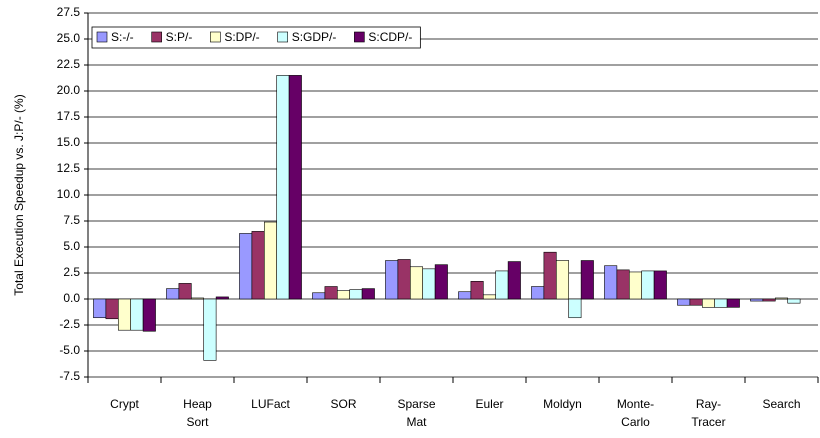 This screenshot has width=820, height=438. I want to click on y-tick-label: 25.0, so click(69, 38).